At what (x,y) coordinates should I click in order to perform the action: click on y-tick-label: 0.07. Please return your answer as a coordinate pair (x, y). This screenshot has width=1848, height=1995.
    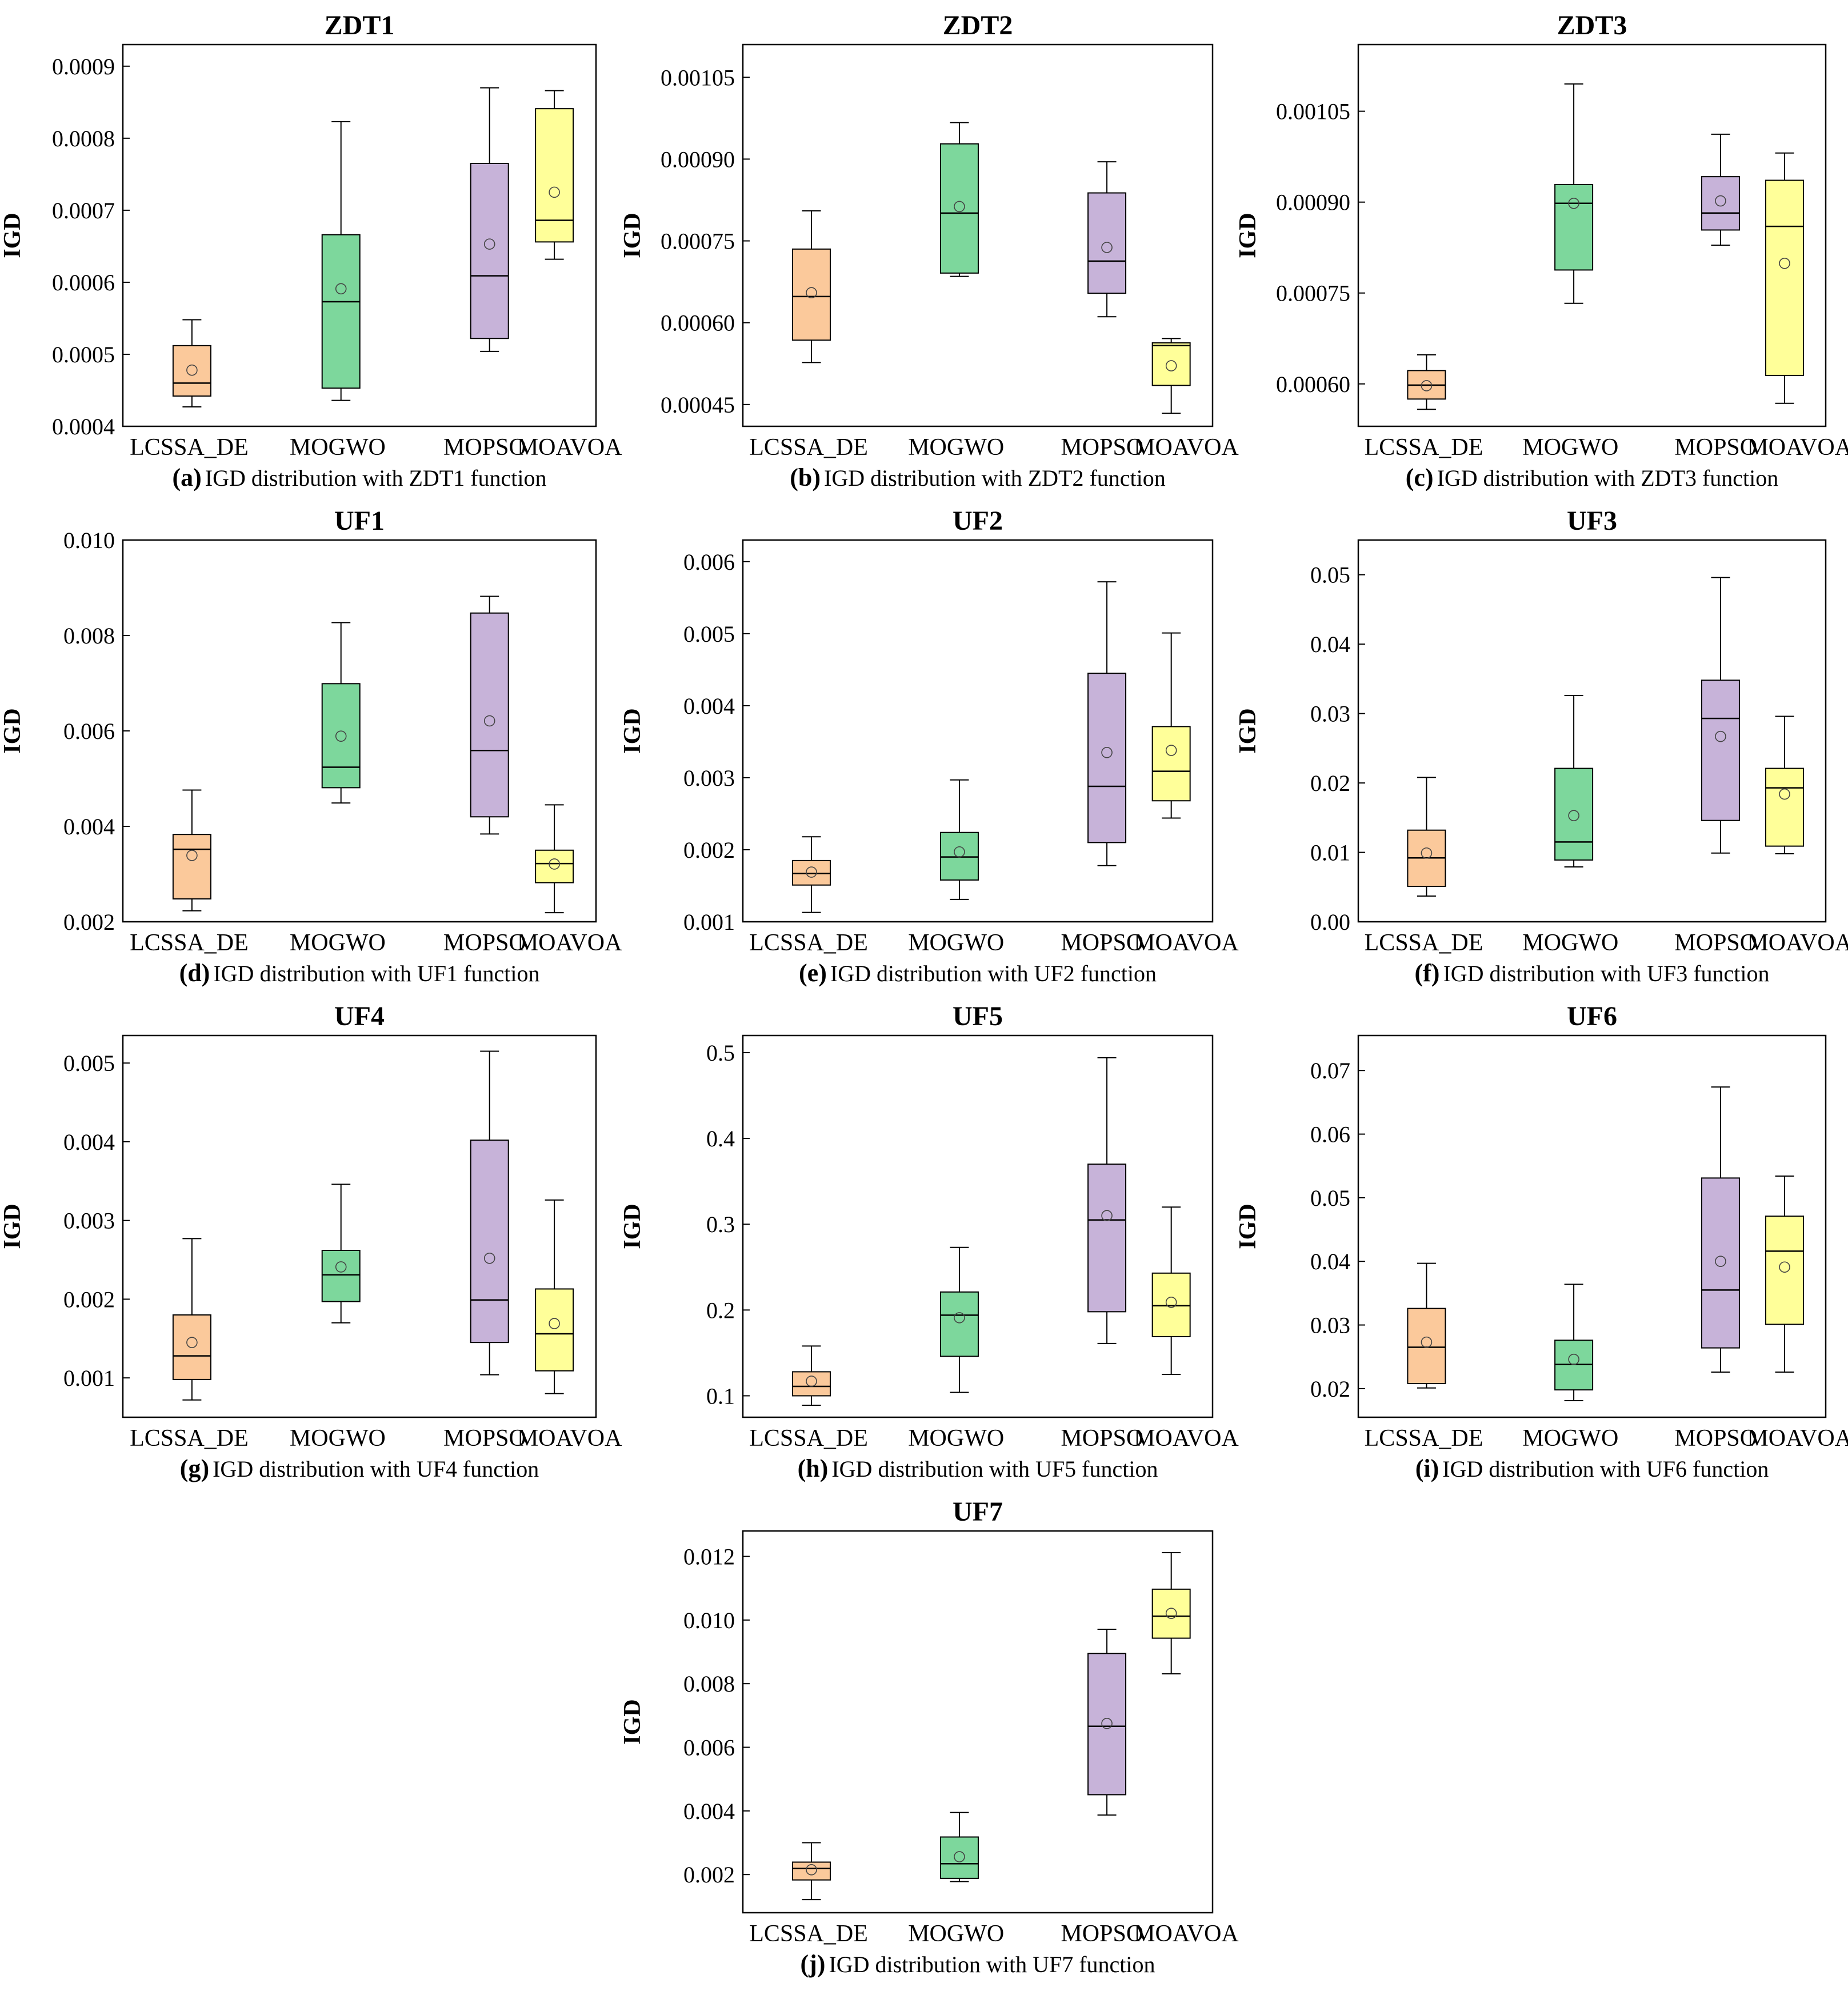
    Looking at the image, I should click on (1330, 1071).